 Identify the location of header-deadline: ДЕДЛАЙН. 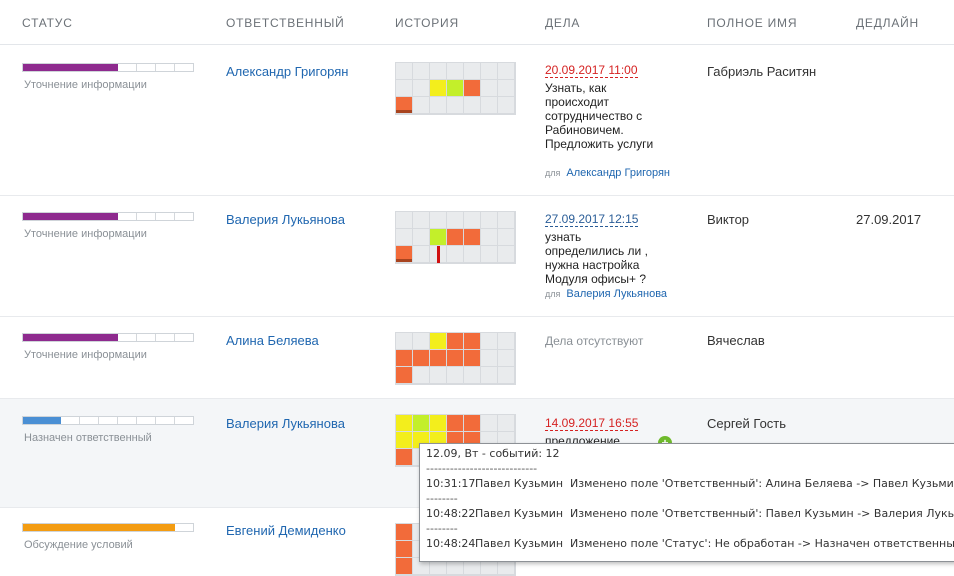
(888, 23).